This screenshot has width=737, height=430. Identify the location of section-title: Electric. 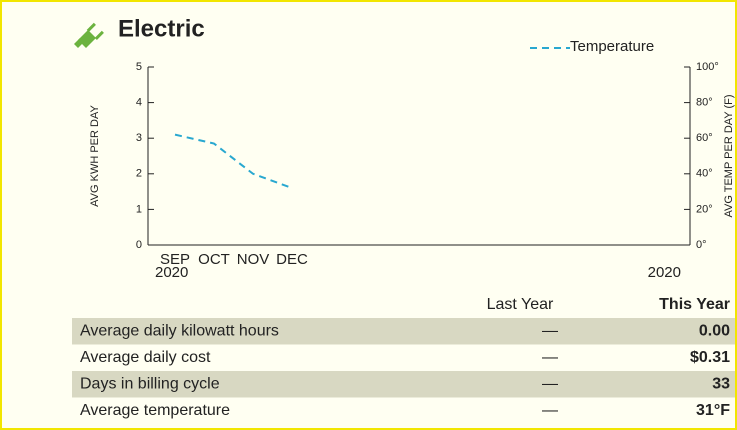
(161, 28).